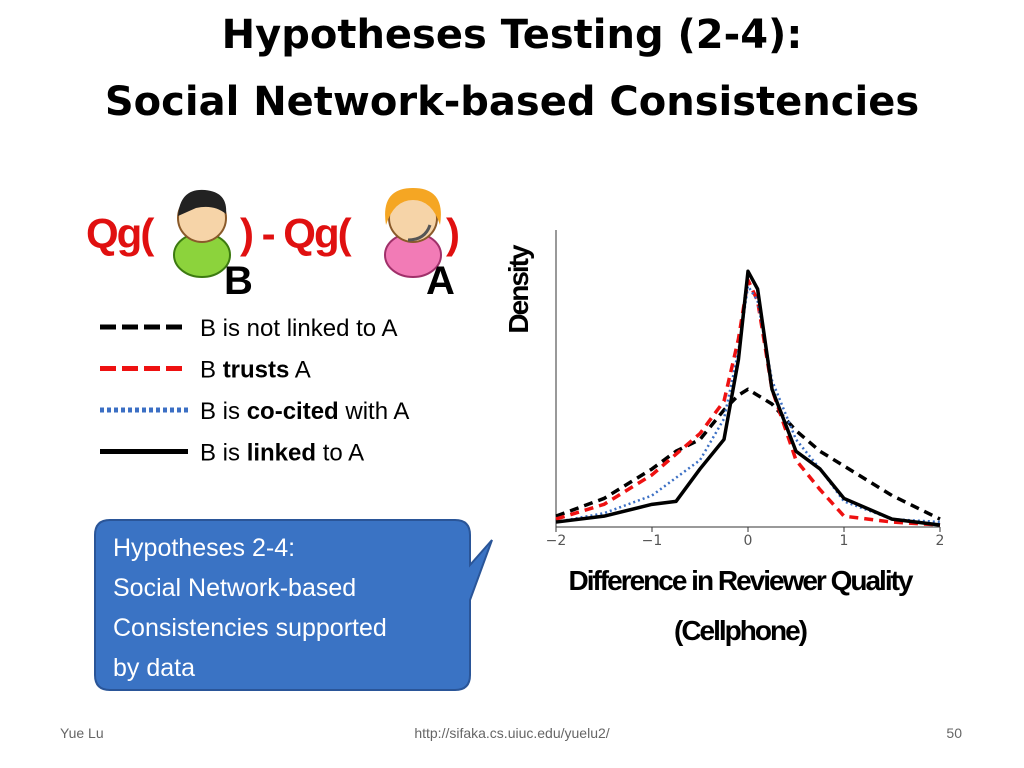  What do you see at coordinates (299, 370) in the screenshot?
I see `legend-label-part: A` at bounding box center [299, 370].